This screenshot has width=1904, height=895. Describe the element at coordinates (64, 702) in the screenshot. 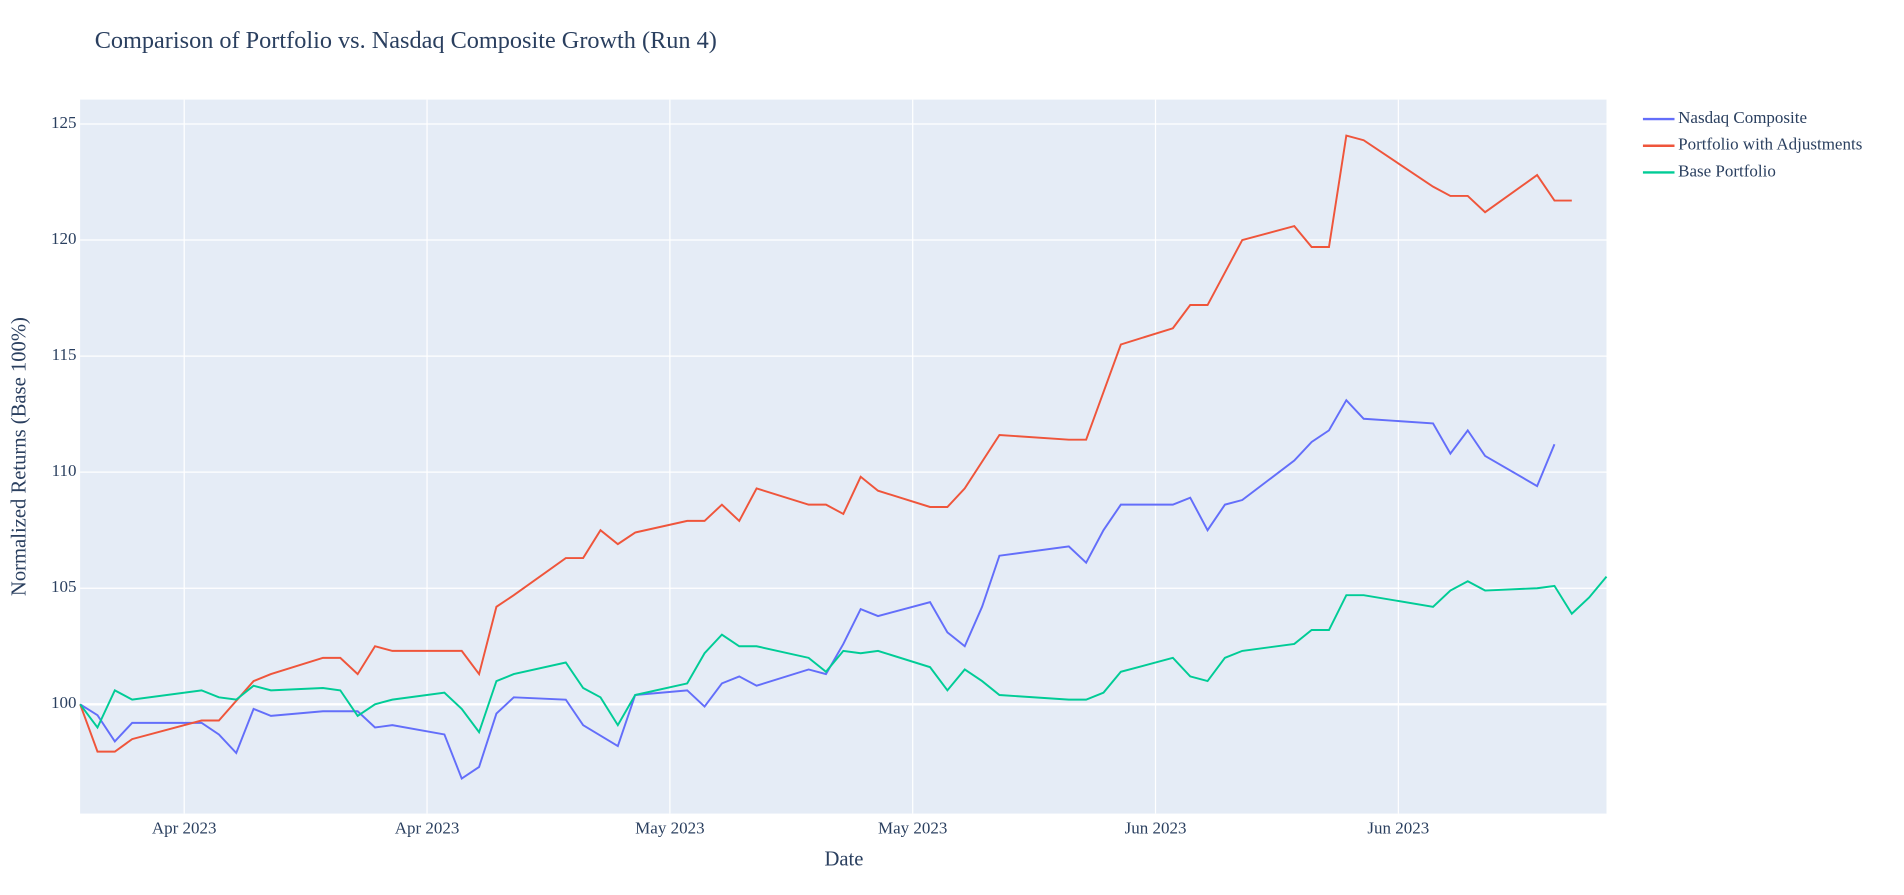

I see `y-tick-label: 100` at that location.